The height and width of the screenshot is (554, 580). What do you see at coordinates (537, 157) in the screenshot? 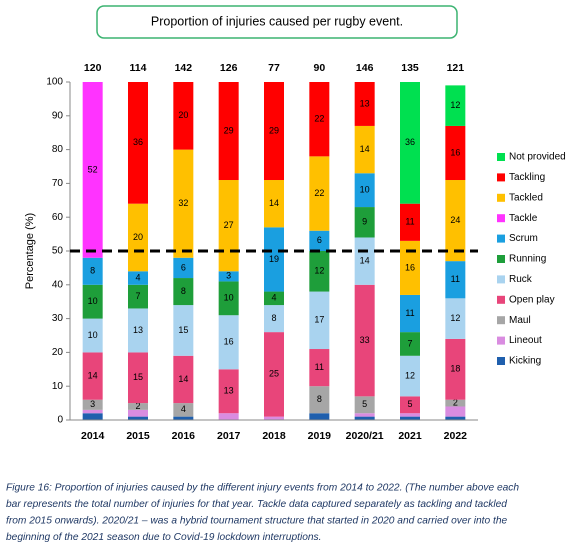
I see `legend-label: Not provided` at bounding box center [537, 157].